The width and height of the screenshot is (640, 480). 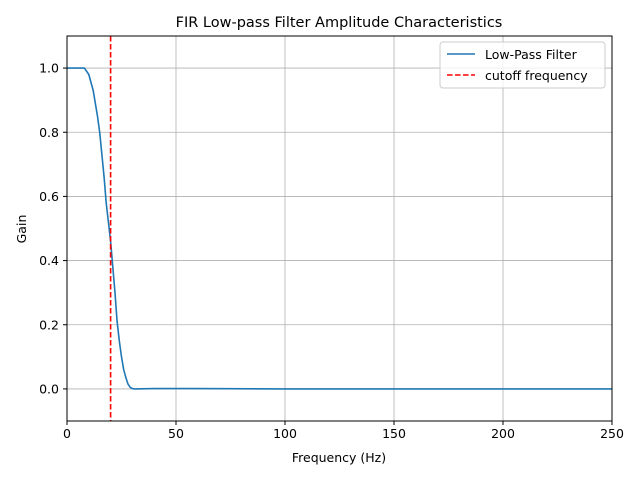 What do you see at coordinates (49, 324) in the screenshot?
I see `y-tick-label: 0.2` at bounding box center [49, 324].